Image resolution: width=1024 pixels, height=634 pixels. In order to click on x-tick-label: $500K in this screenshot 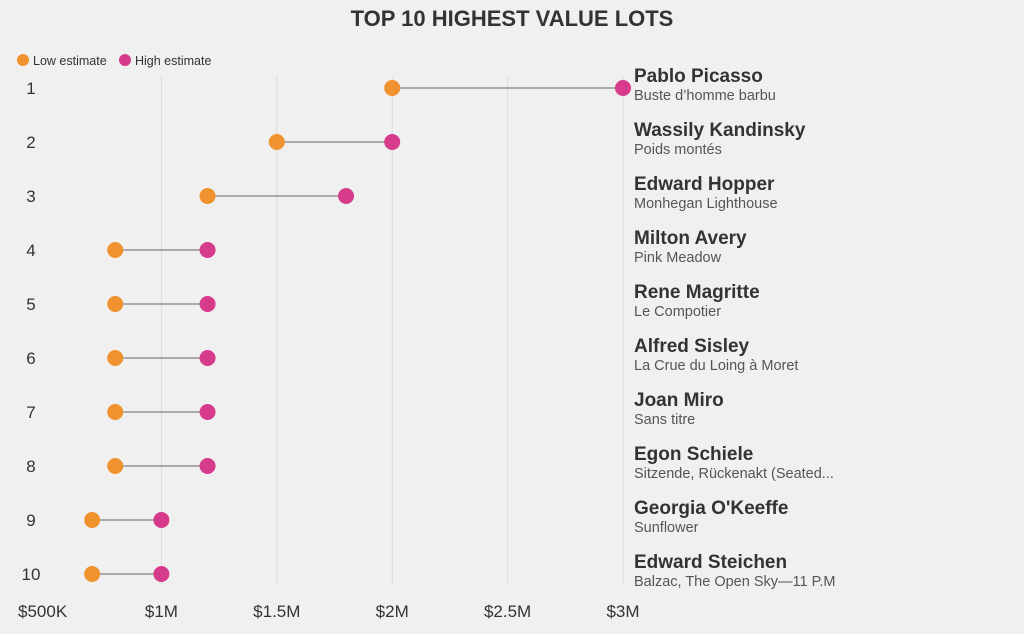, I will do `click(43, 611)`.